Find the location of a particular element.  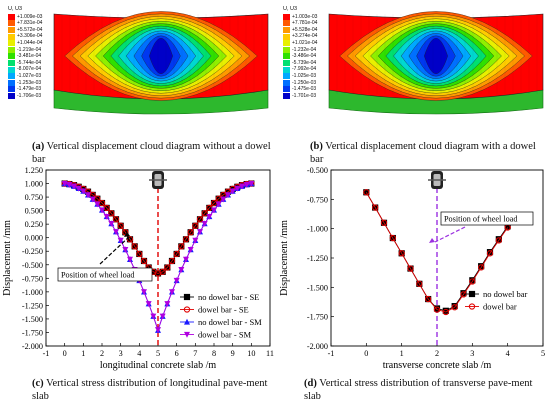

chart-c-legend-label: no dowel bar - SM is located at coordinates (230, 322).